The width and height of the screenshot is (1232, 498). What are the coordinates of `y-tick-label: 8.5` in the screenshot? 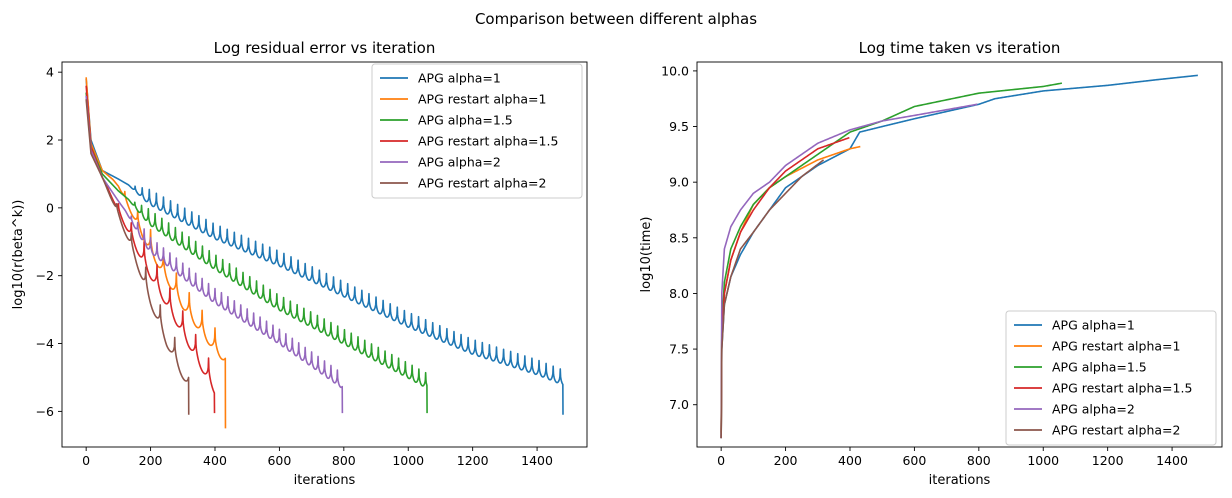 It's located at (679, 237).